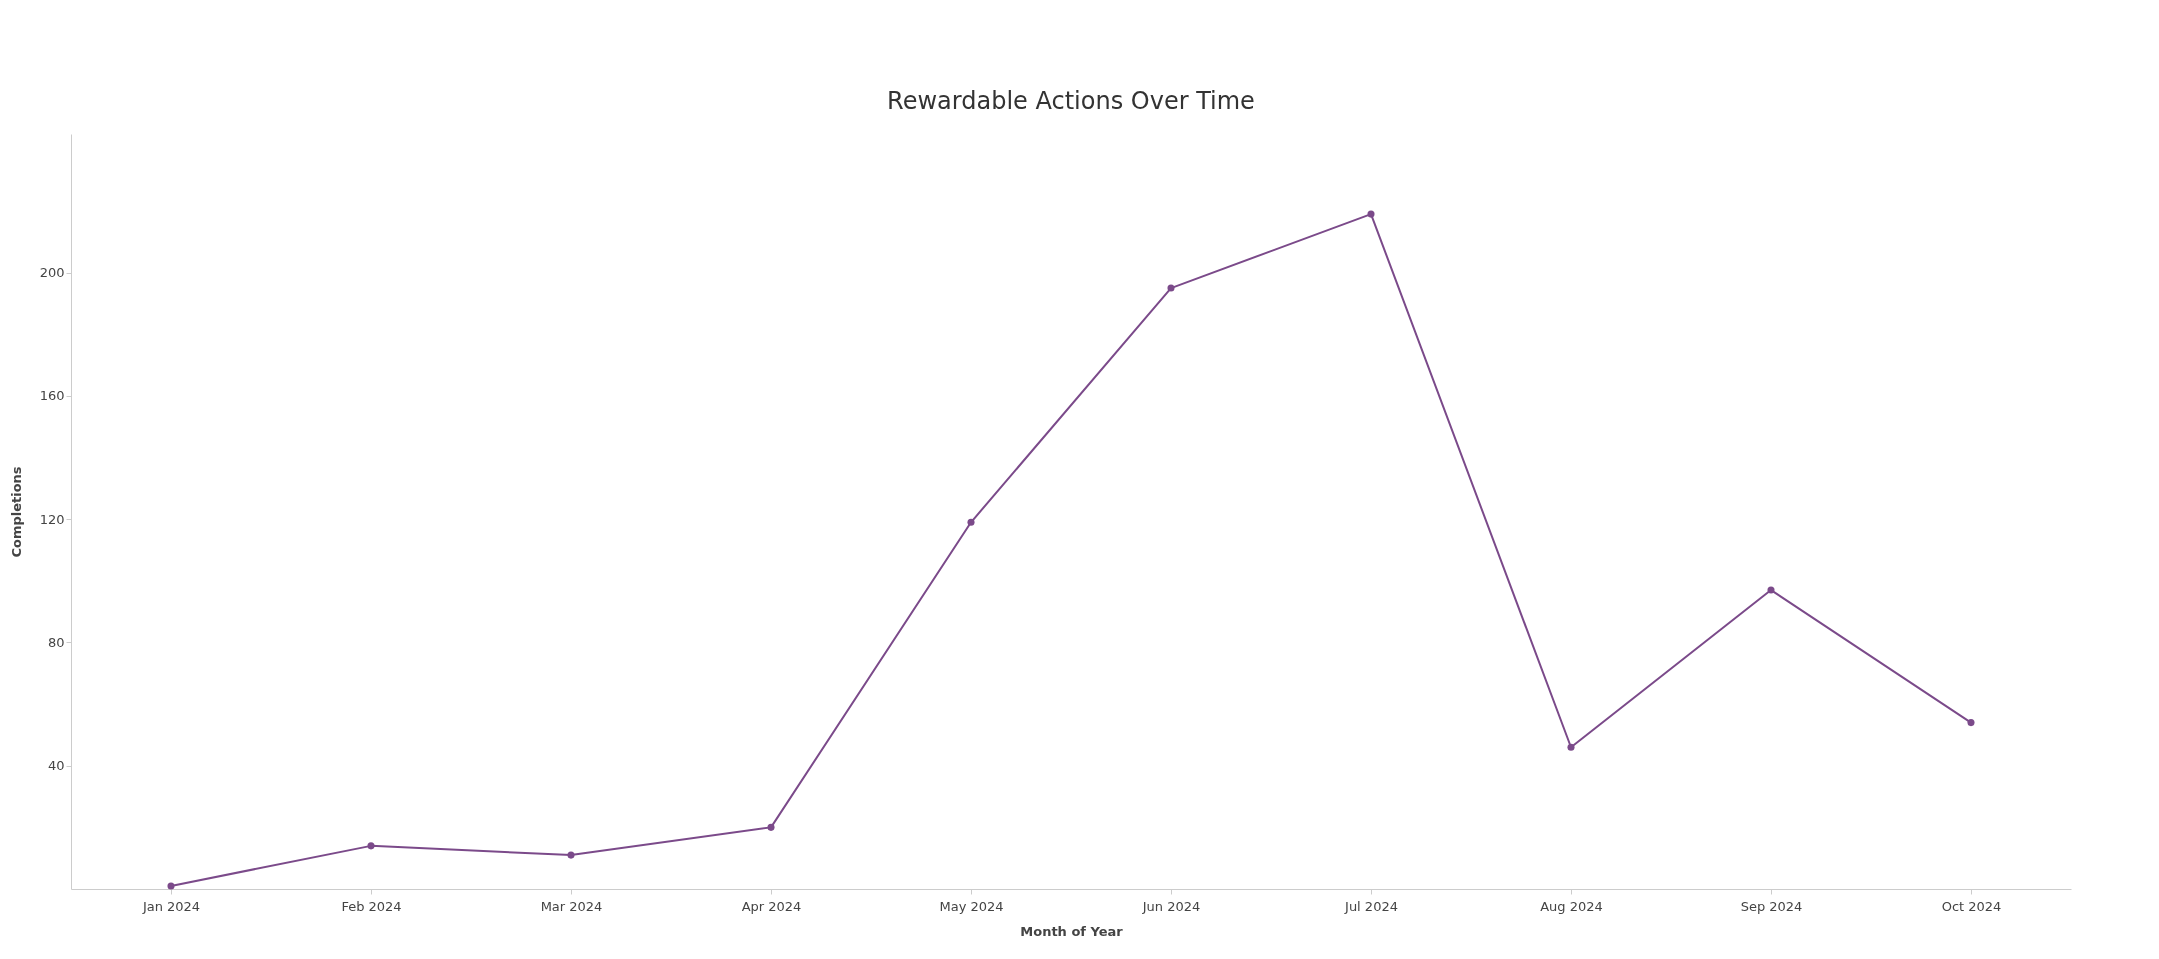 This screenshot has height=959, width=2159. Describe the element at coordinates (52, 519) in the screenshot. I see `y-tick-label: 120` at that location.